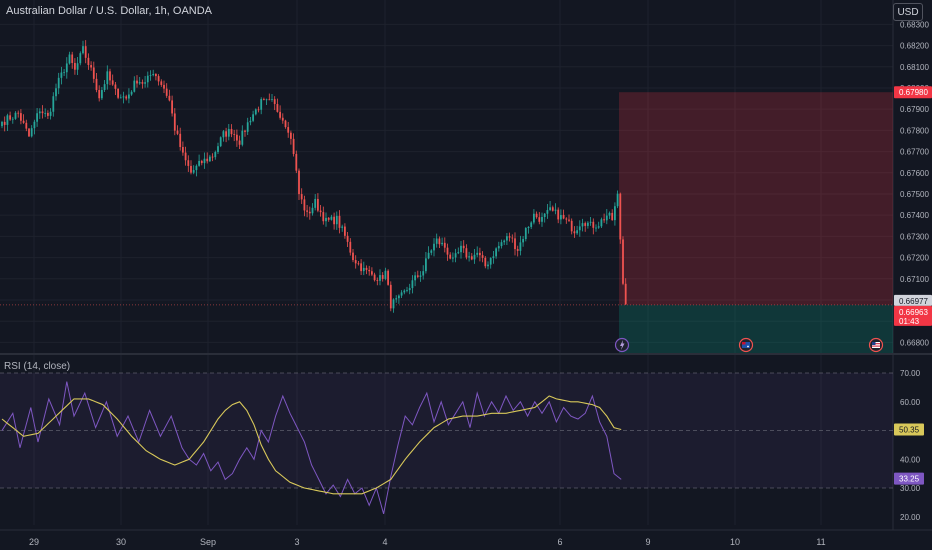 This screenshot has height=550, width=932. What do you see at coordinates (910, 517) in the screenshot?
I see `rsi-tick-label: 20.00` at bounding box center [910, 517].